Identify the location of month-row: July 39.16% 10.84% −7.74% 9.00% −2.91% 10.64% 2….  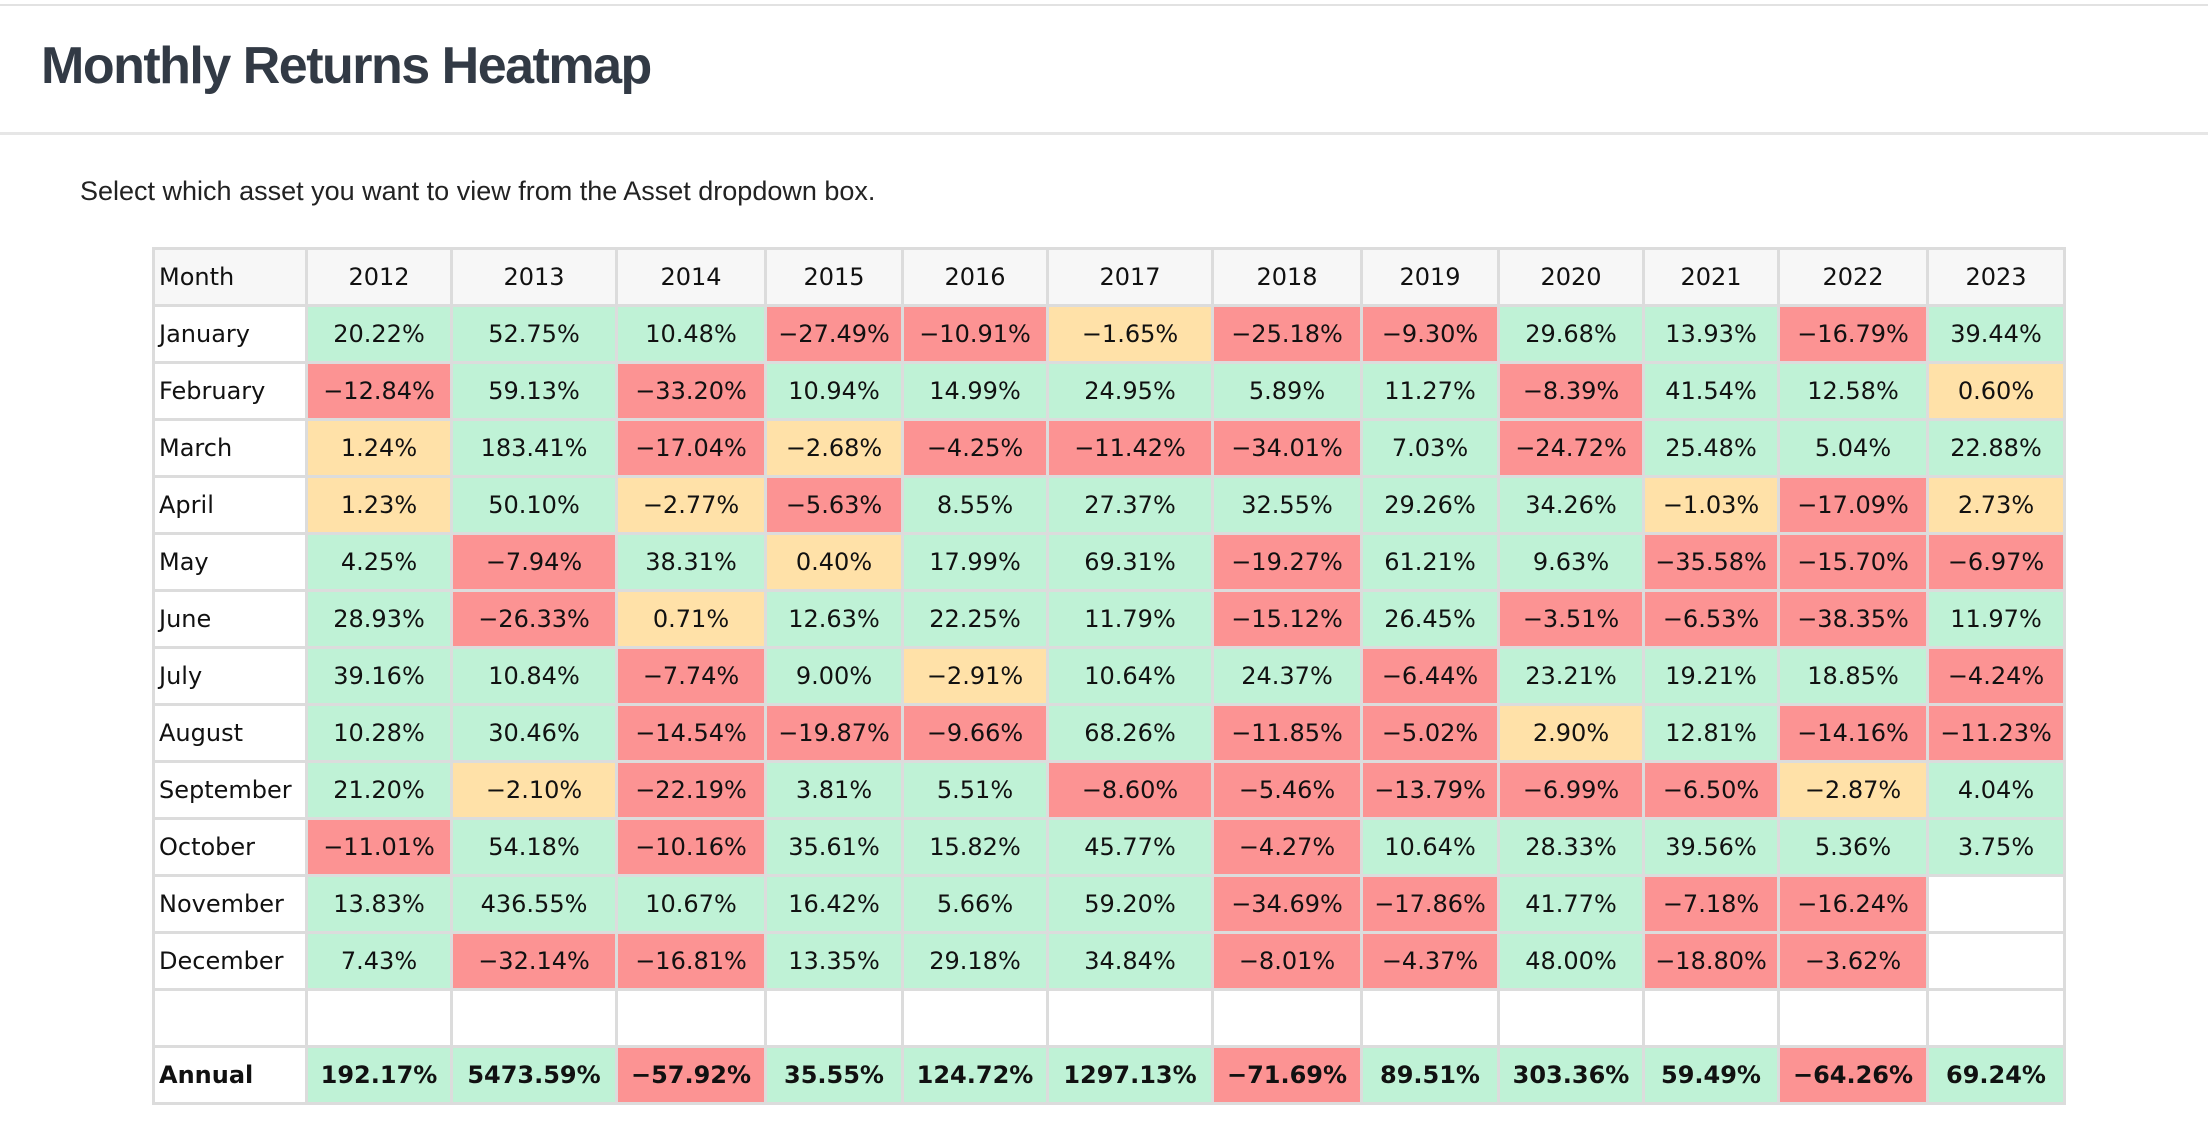
(1109, 676).